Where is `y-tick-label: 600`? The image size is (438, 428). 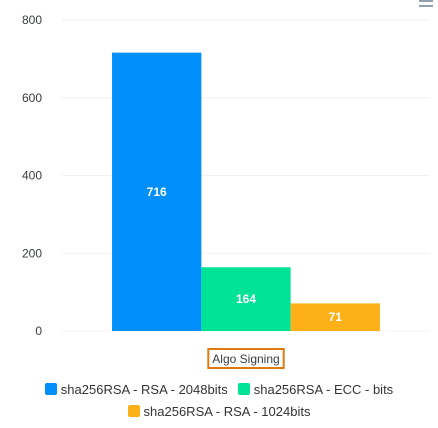 y-tick-label: 600 is located at coordinates (32, 98).